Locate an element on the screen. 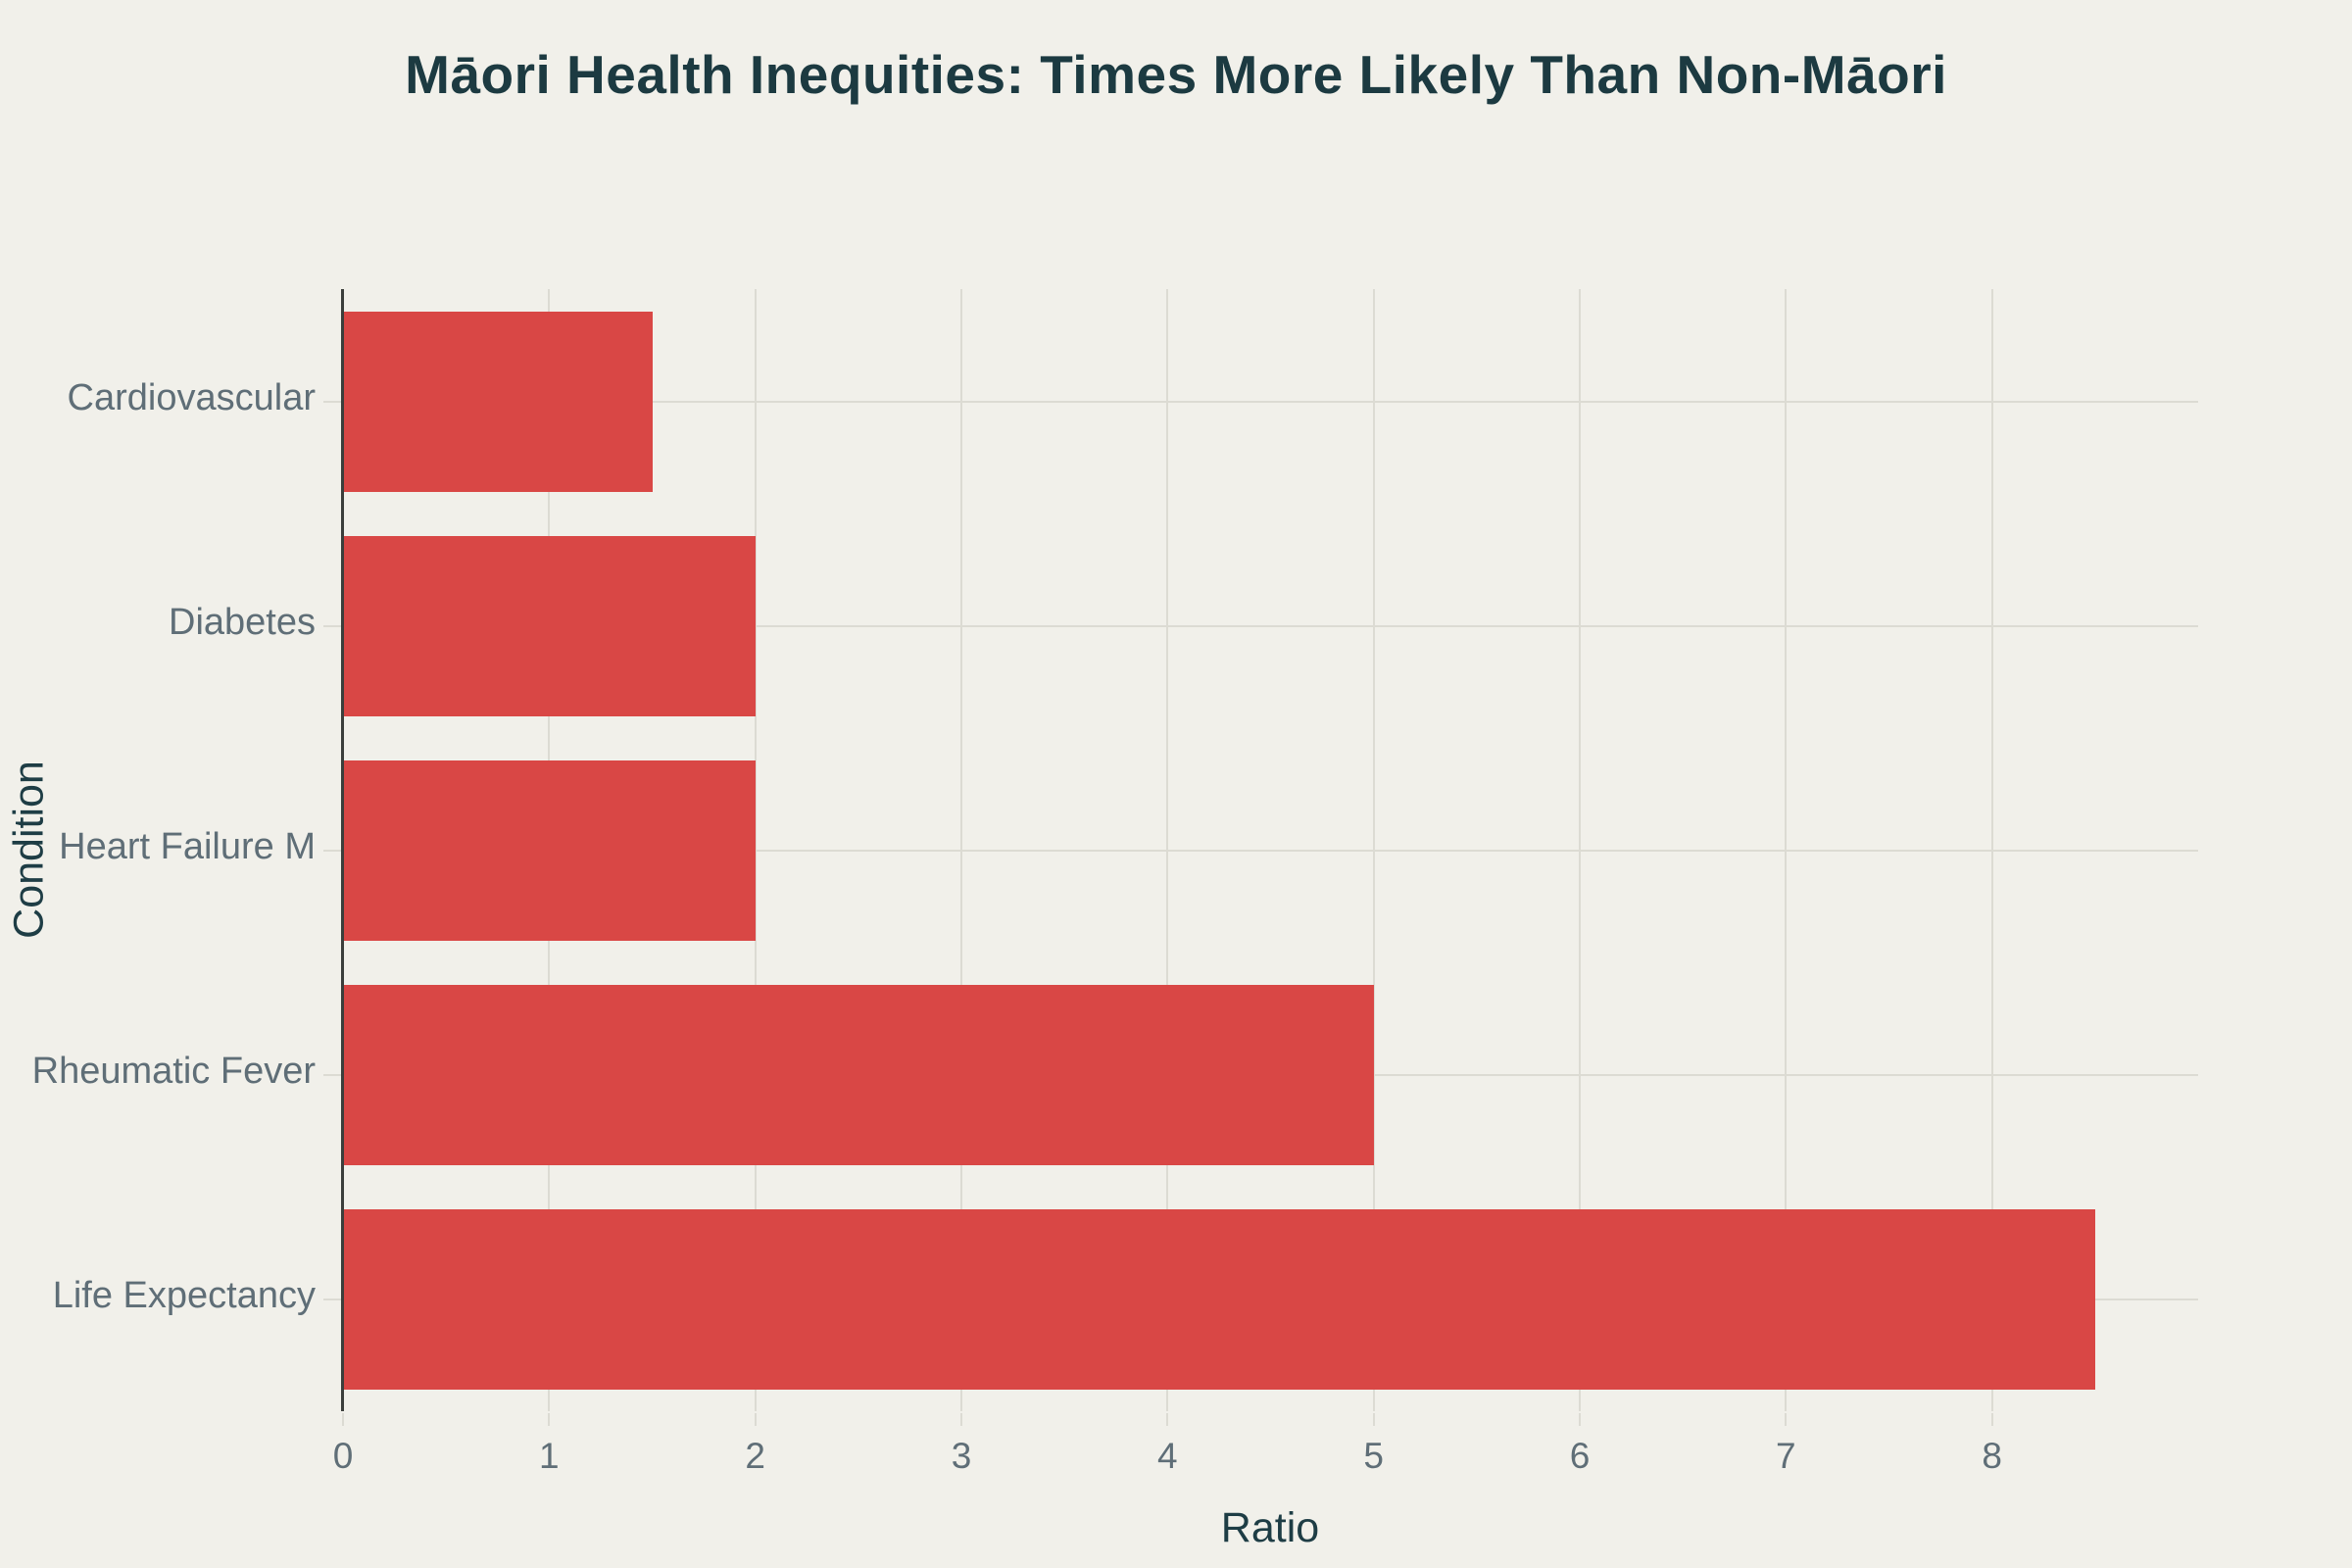 The width and height of the screenshot is (2352, 1568). x-axis-title: Ratio is located at coordinates (1270, 1527).